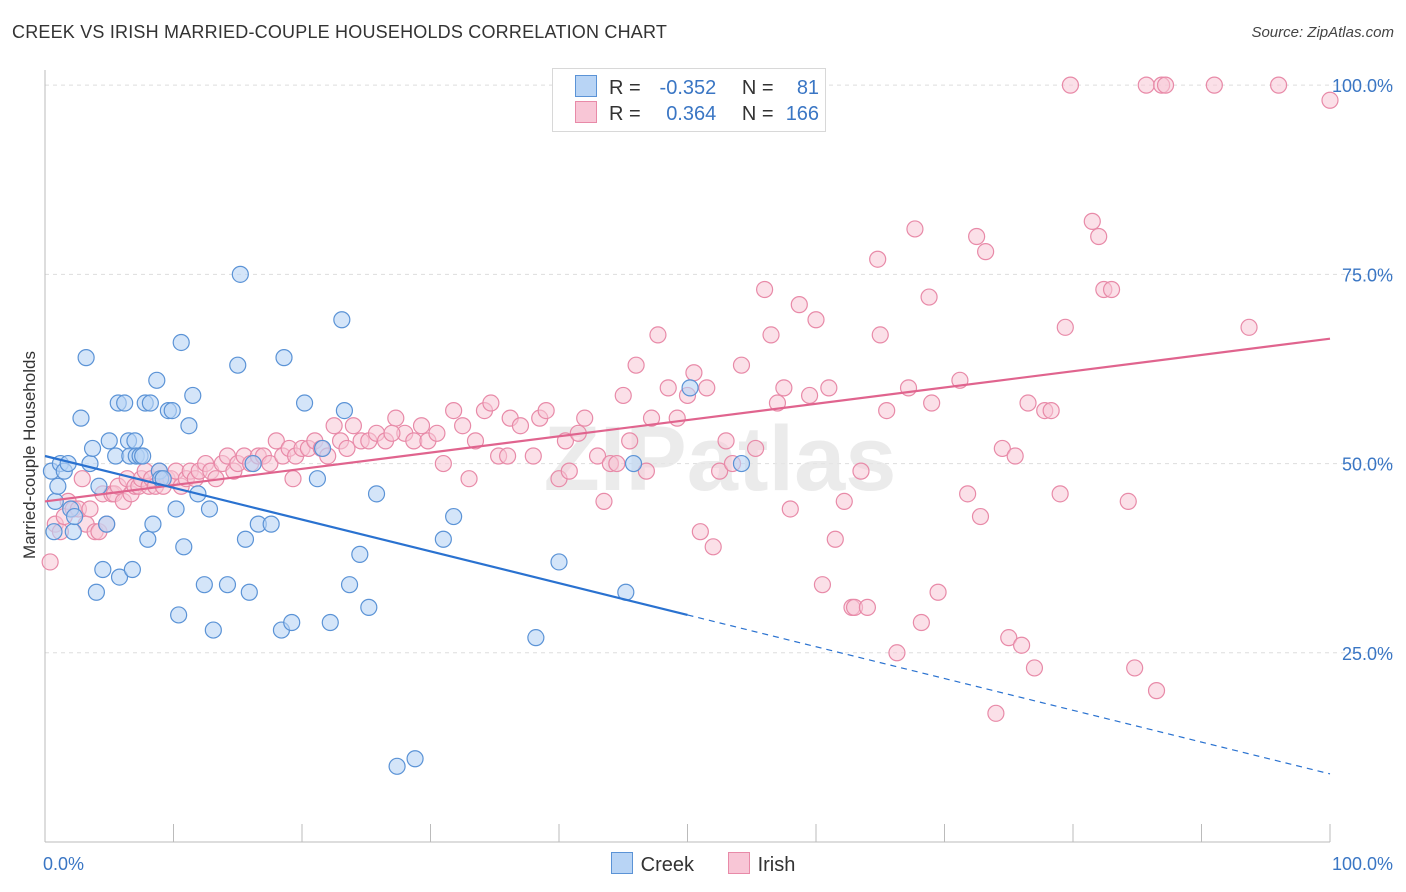 The height and width of the screenshot is (892, 1406). What do you see at coordinates (586, 112) in the screenshot?
I see `irish-swatch` at bounding box center [586, 112].